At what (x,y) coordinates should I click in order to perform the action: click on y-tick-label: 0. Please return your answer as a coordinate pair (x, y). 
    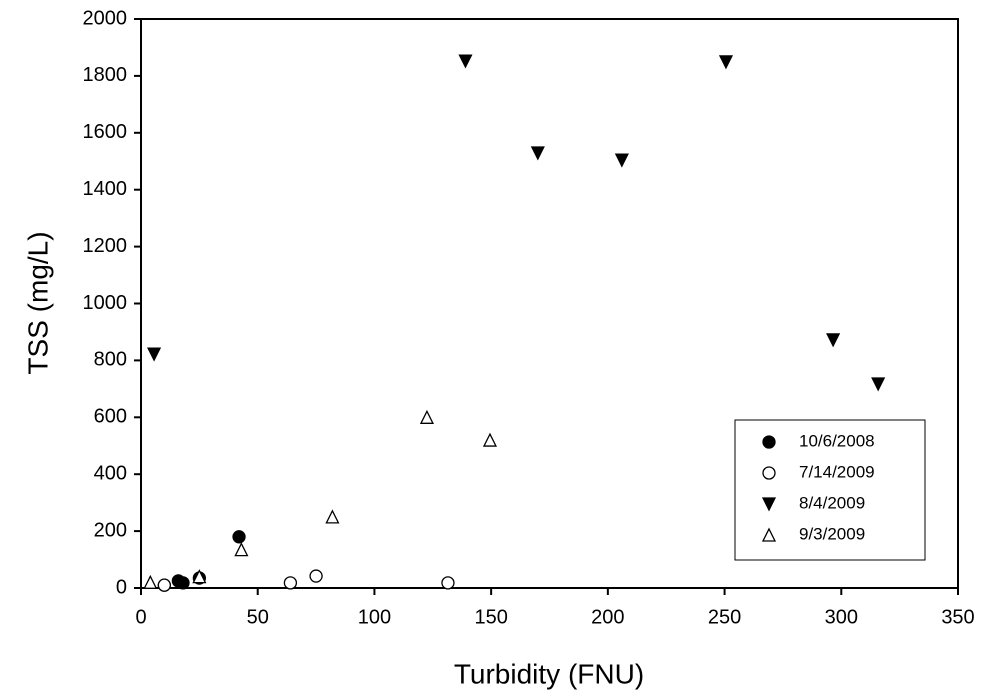
    Looking at the image, I should click on (121, 587).